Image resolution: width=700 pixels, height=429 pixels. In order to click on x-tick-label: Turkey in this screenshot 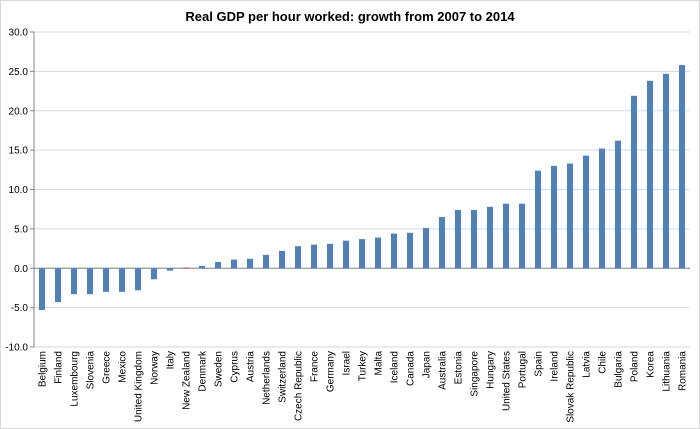, I will do `click(363, 366)`.